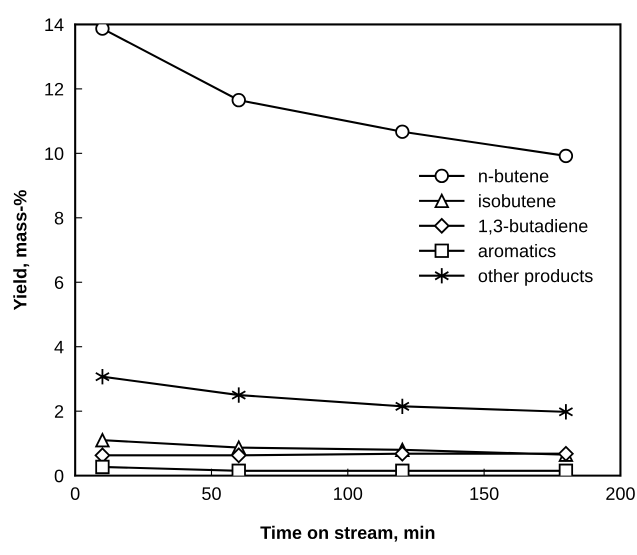 The width and height of the screenshot is (637, 555). Describe the element at coordinates (59, 411) in the screenshot. I see `y-tick-label: 2` at that location.